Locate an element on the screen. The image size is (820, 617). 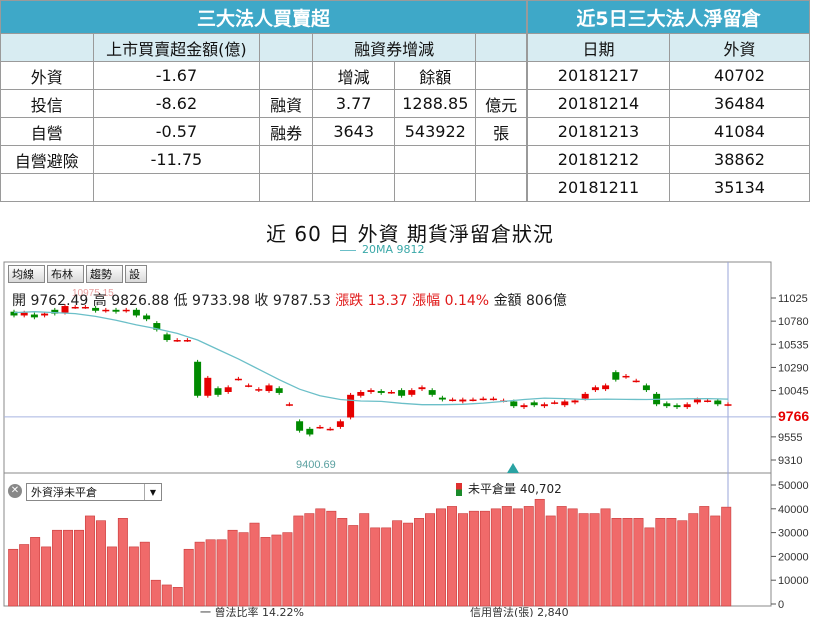
bollinger-button: 布林 is located at coordinates (65, 274).